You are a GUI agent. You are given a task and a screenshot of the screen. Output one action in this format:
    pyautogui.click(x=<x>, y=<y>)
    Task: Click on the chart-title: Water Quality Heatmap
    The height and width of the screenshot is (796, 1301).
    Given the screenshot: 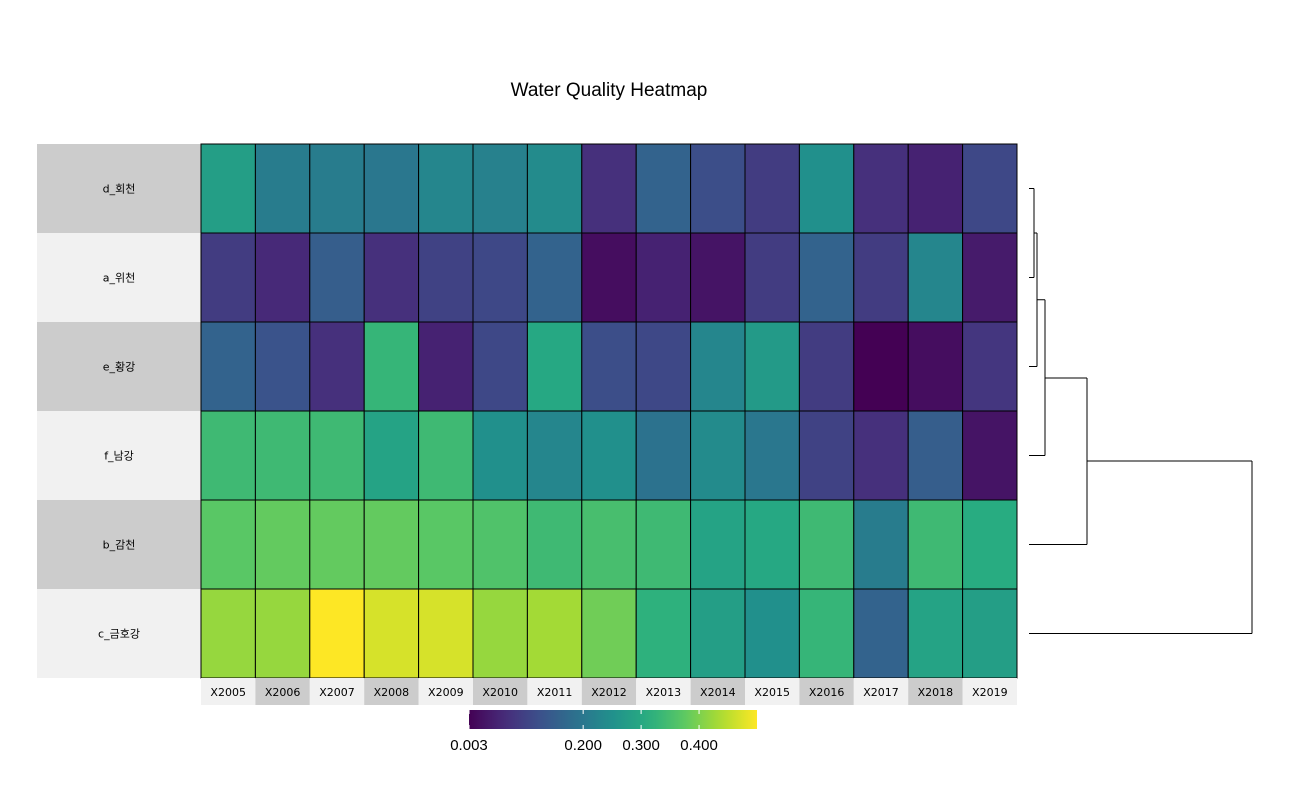 What is the action you would take?
    pyautogui.click(x=609, y=90)
    